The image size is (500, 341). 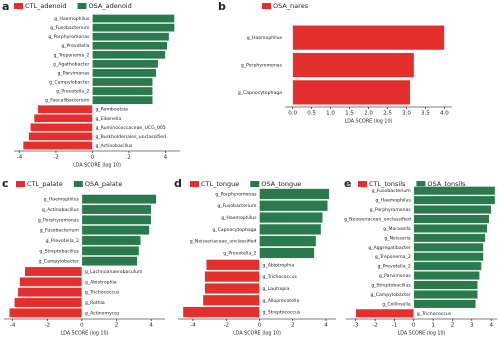 What do you see at coordinates (349, 114) in the screenshot?
I see `x-tick-label: 1.5` at bounding box center [349, 114].